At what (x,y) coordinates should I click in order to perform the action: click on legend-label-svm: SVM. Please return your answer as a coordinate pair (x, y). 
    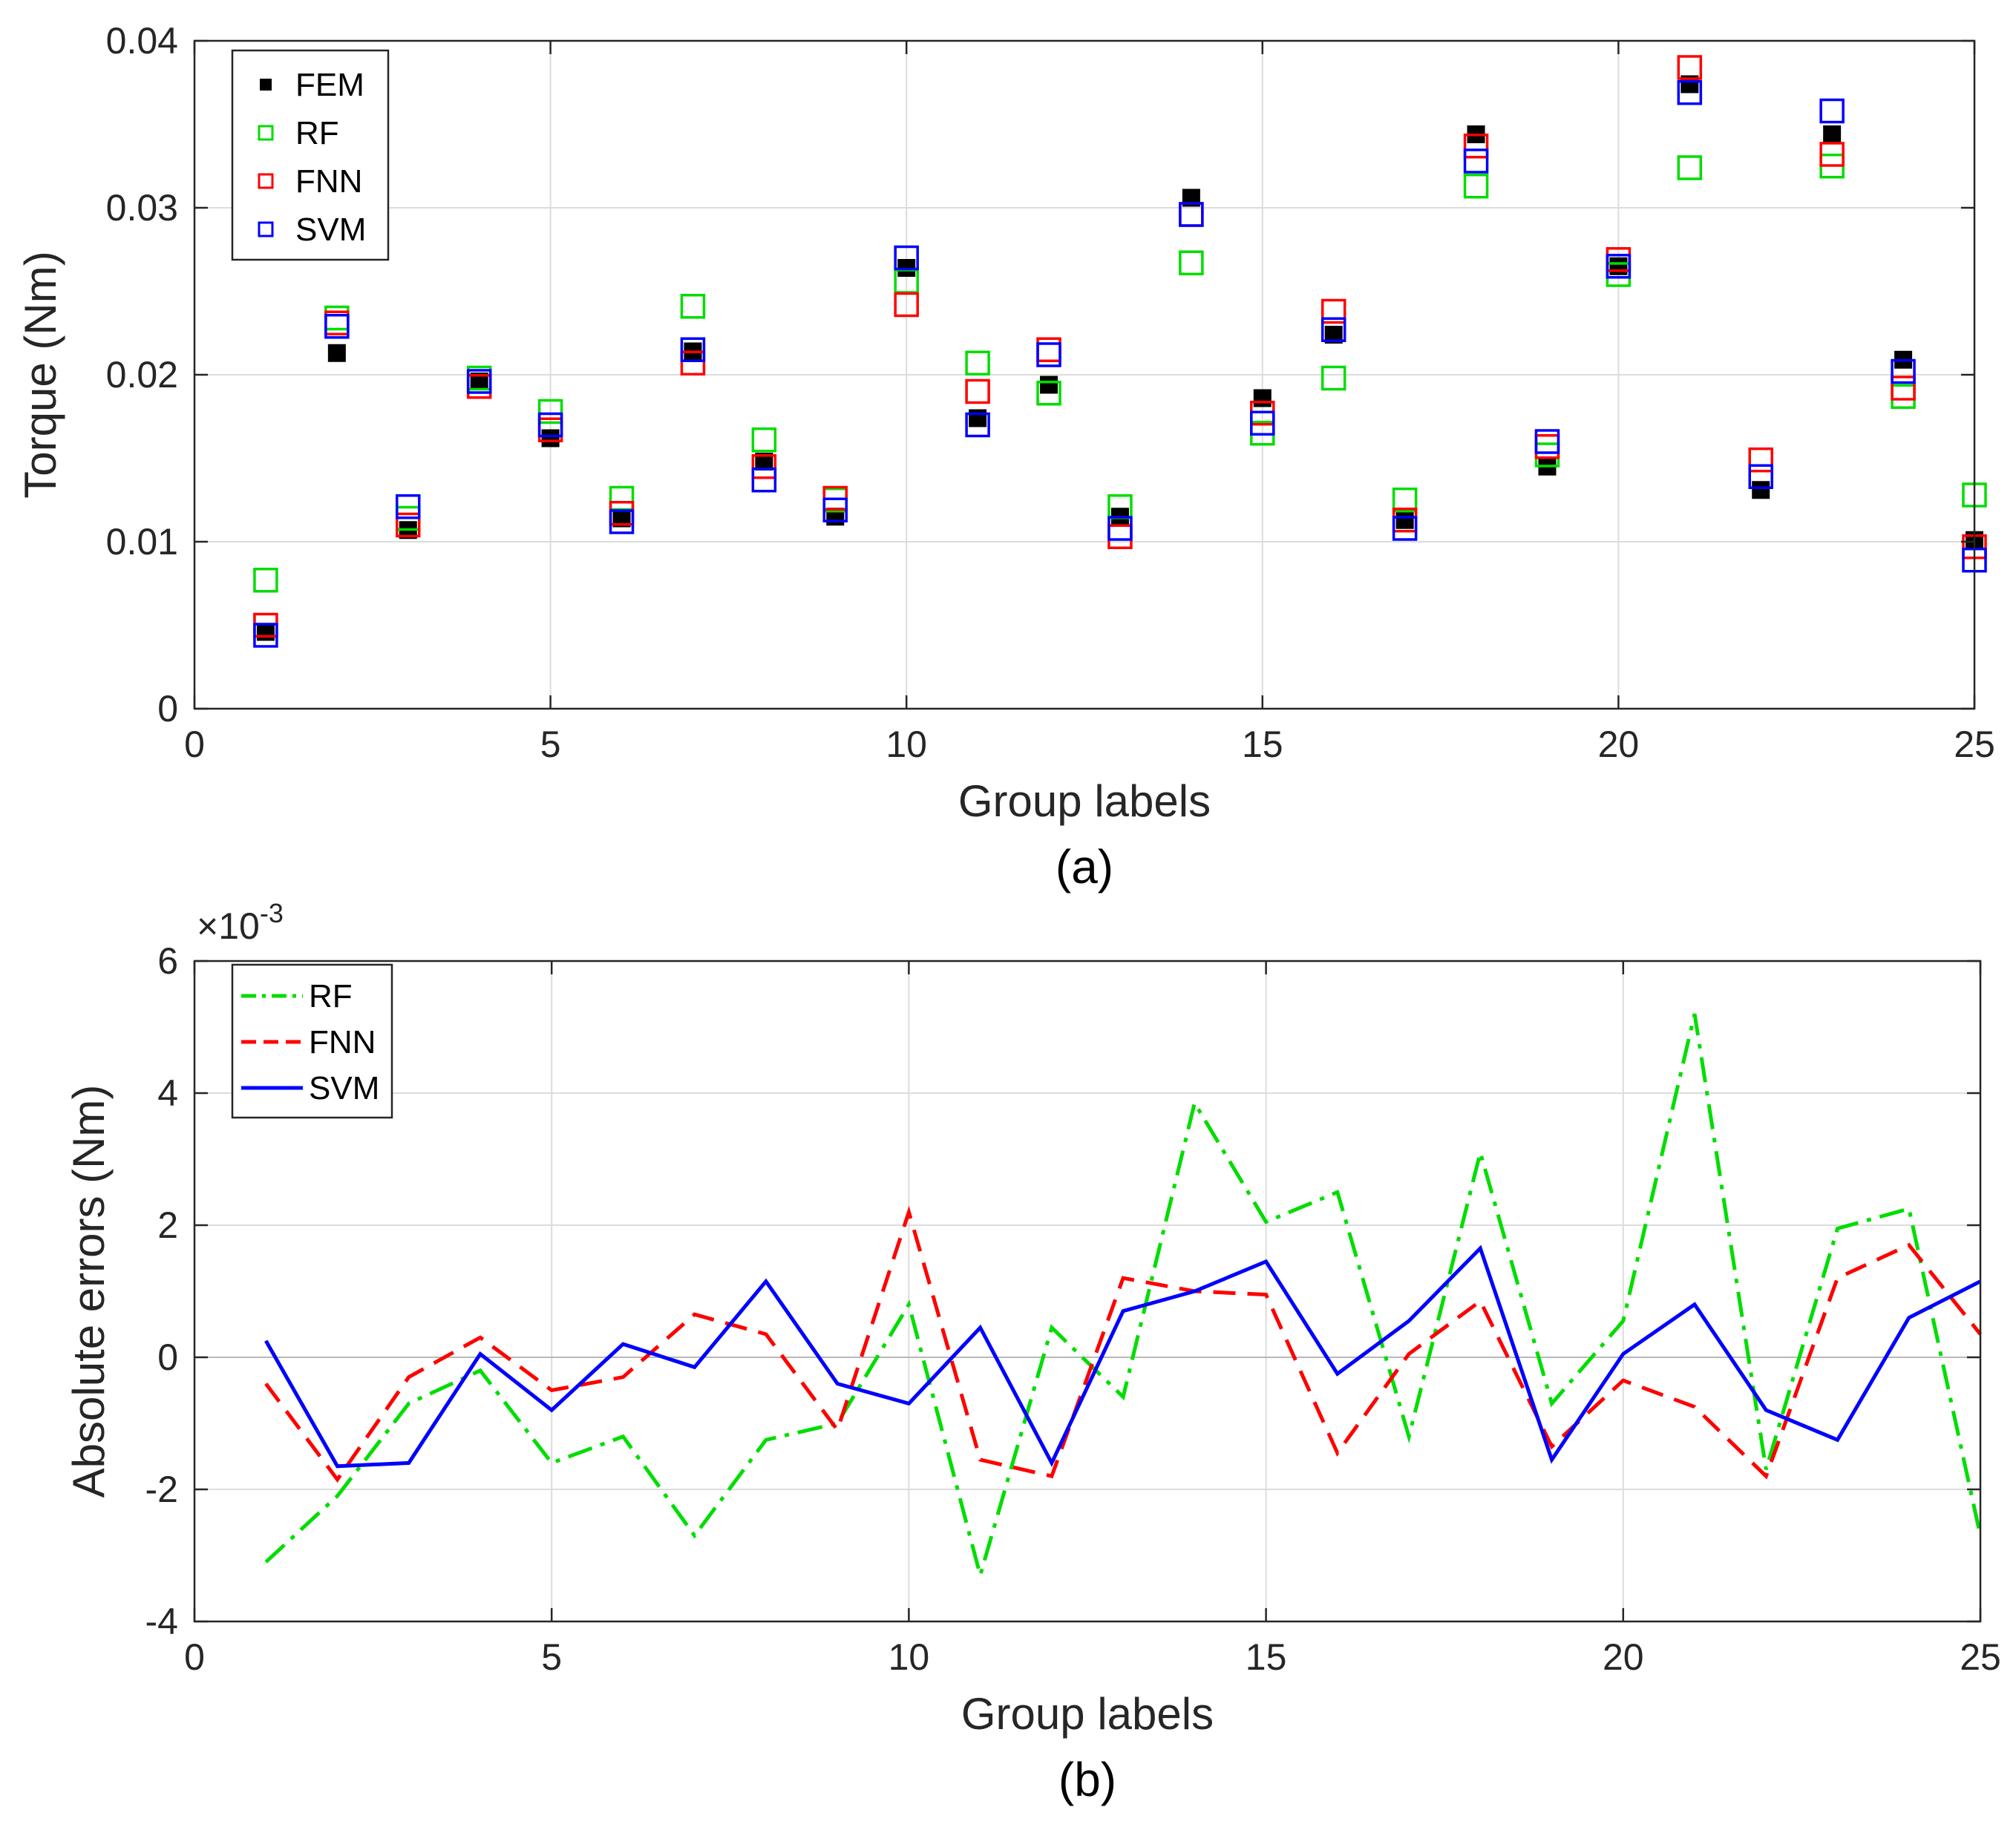
    Looking at the image, I should click on (330, 229).